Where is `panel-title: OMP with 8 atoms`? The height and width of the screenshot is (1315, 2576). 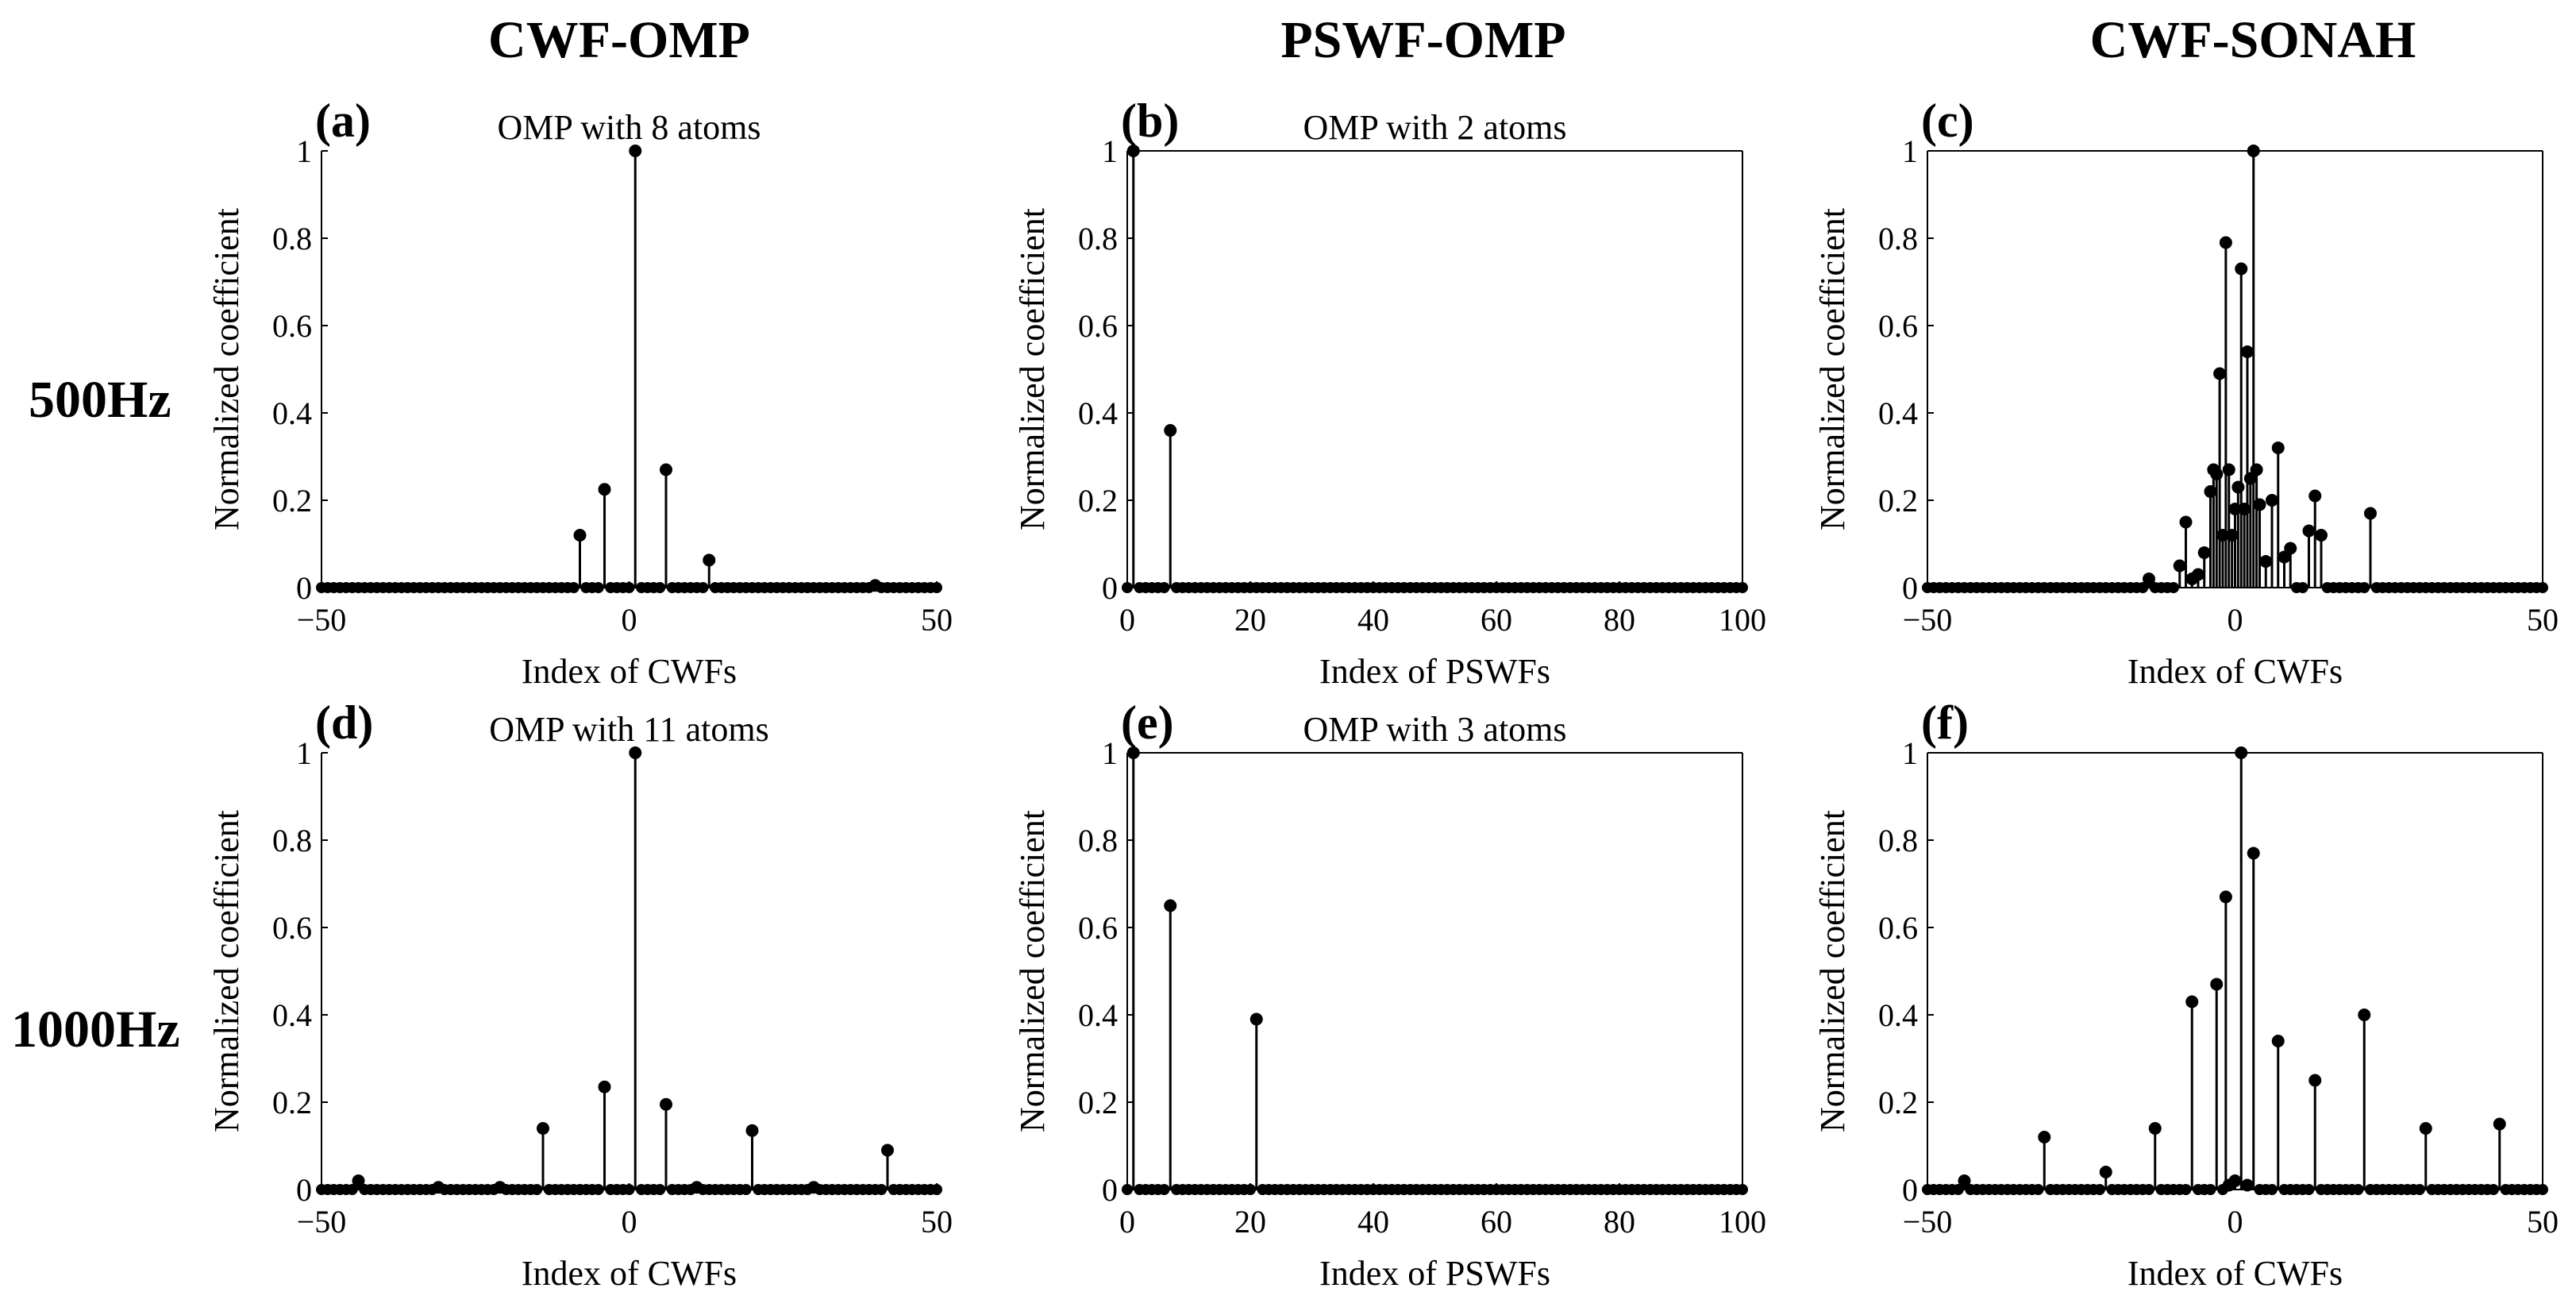 panel-title: OMP with 8 atoms is located at coordinates (628, 127).